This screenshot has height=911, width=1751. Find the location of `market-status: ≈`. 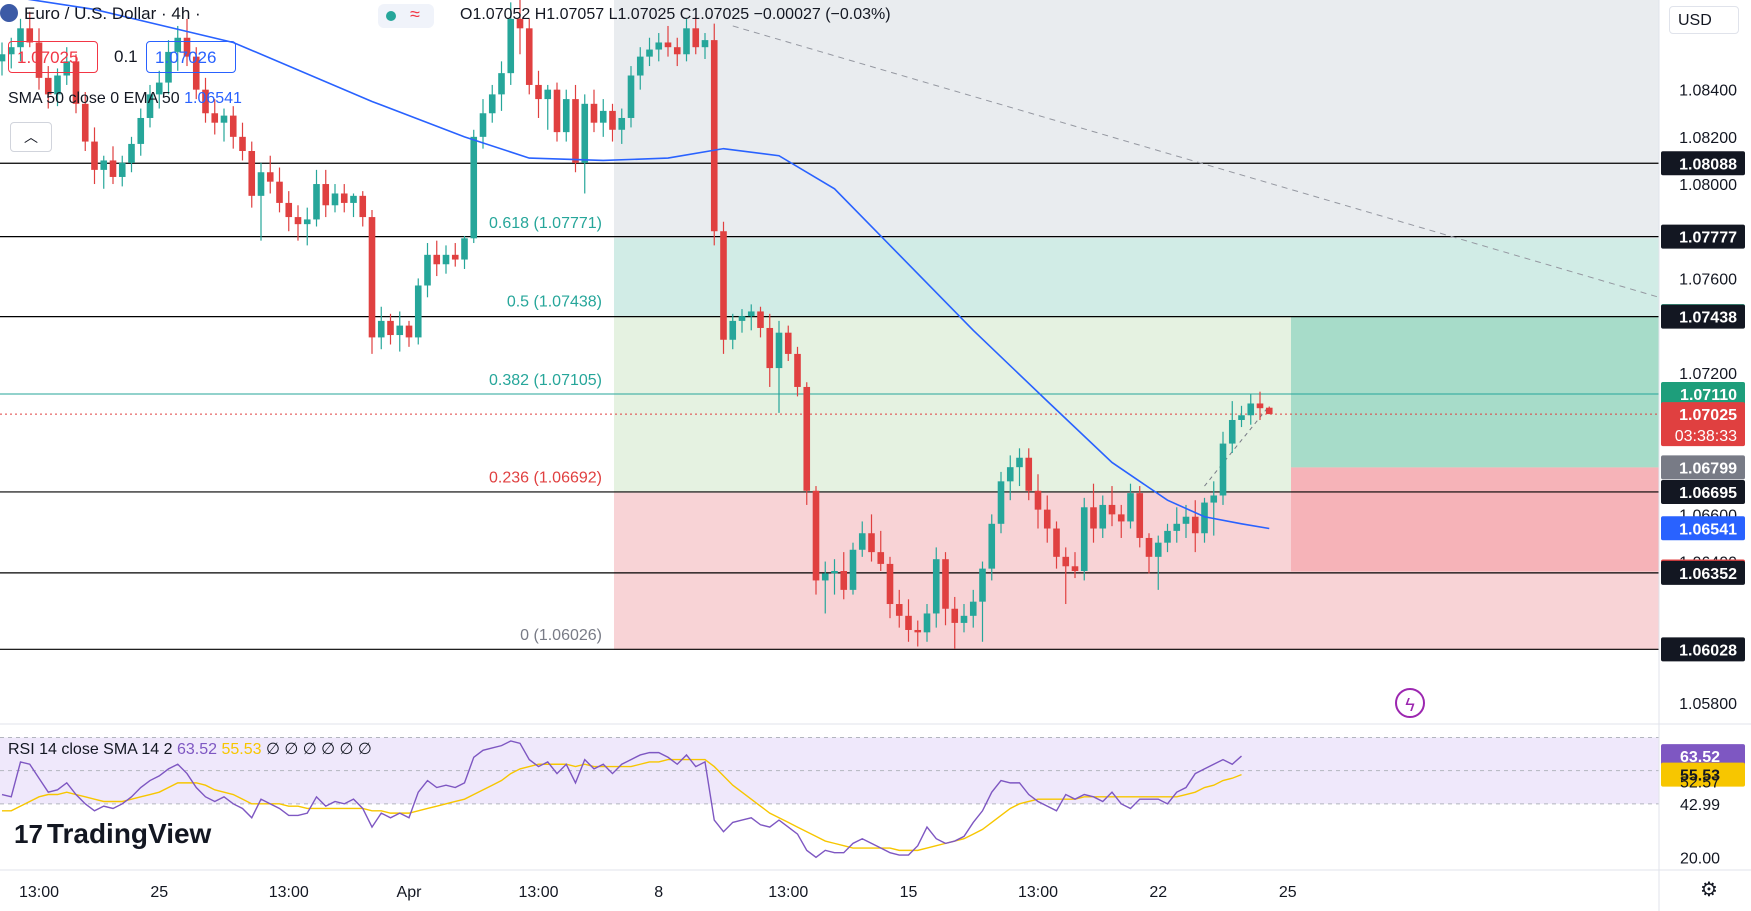

market-status: ≈ is located at coordinates (406, 16).